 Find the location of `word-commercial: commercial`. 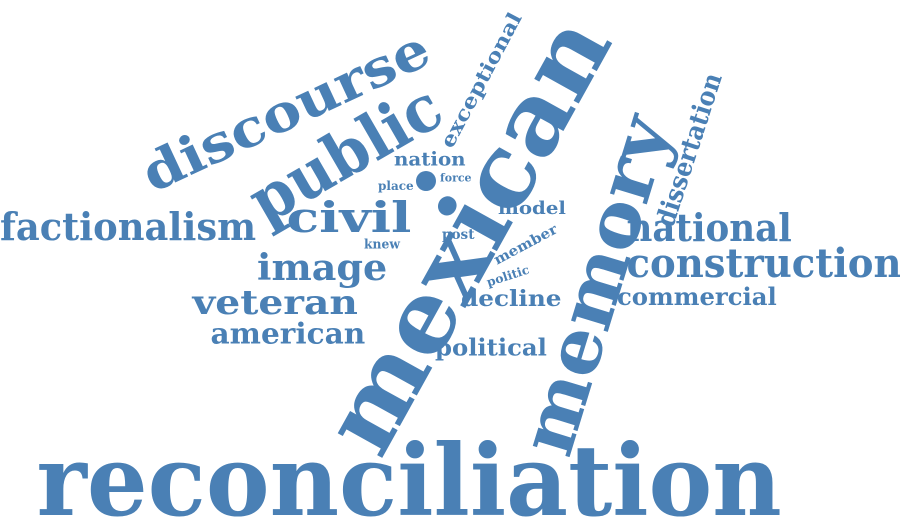

word-commercial: commercial is located at coordinates (697, 296).